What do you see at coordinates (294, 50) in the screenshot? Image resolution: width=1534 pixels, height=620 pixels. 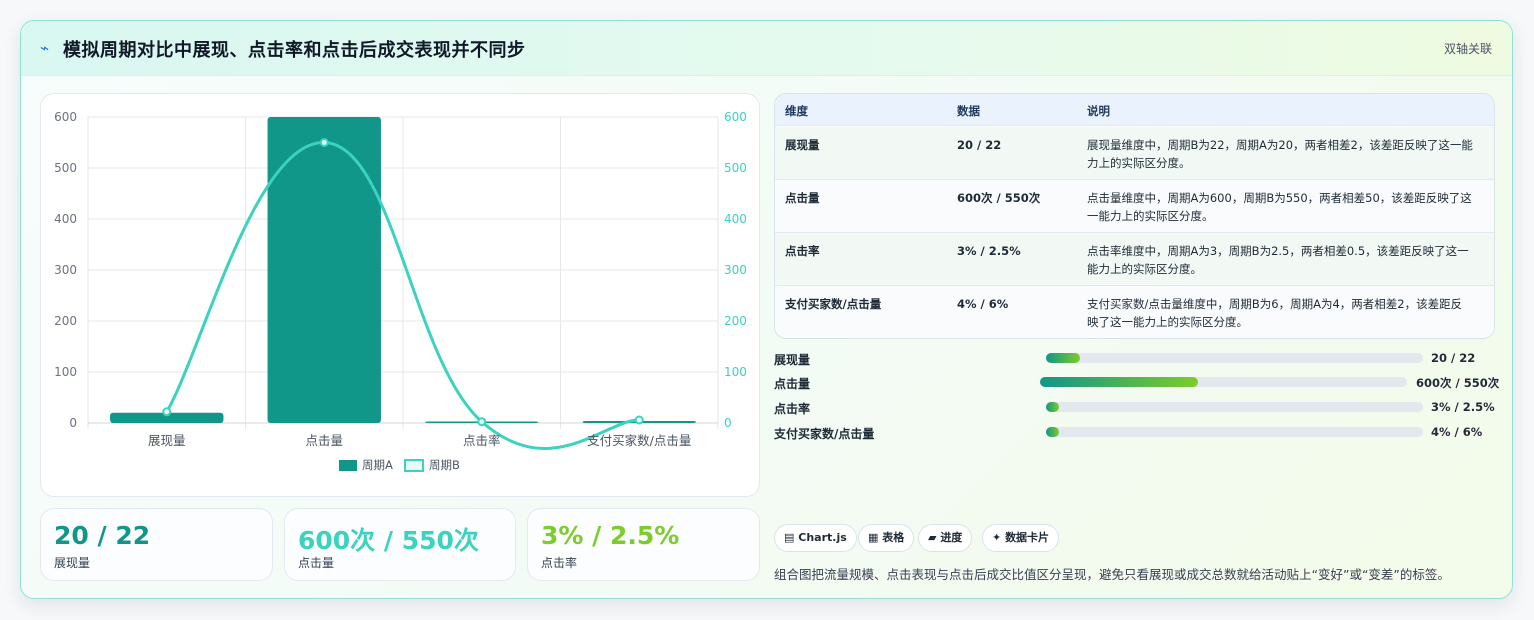 I see `card-title: 模拟周期对比中展现、点击率和点击后成交表现并不同步` at bounding box center [294, 50].